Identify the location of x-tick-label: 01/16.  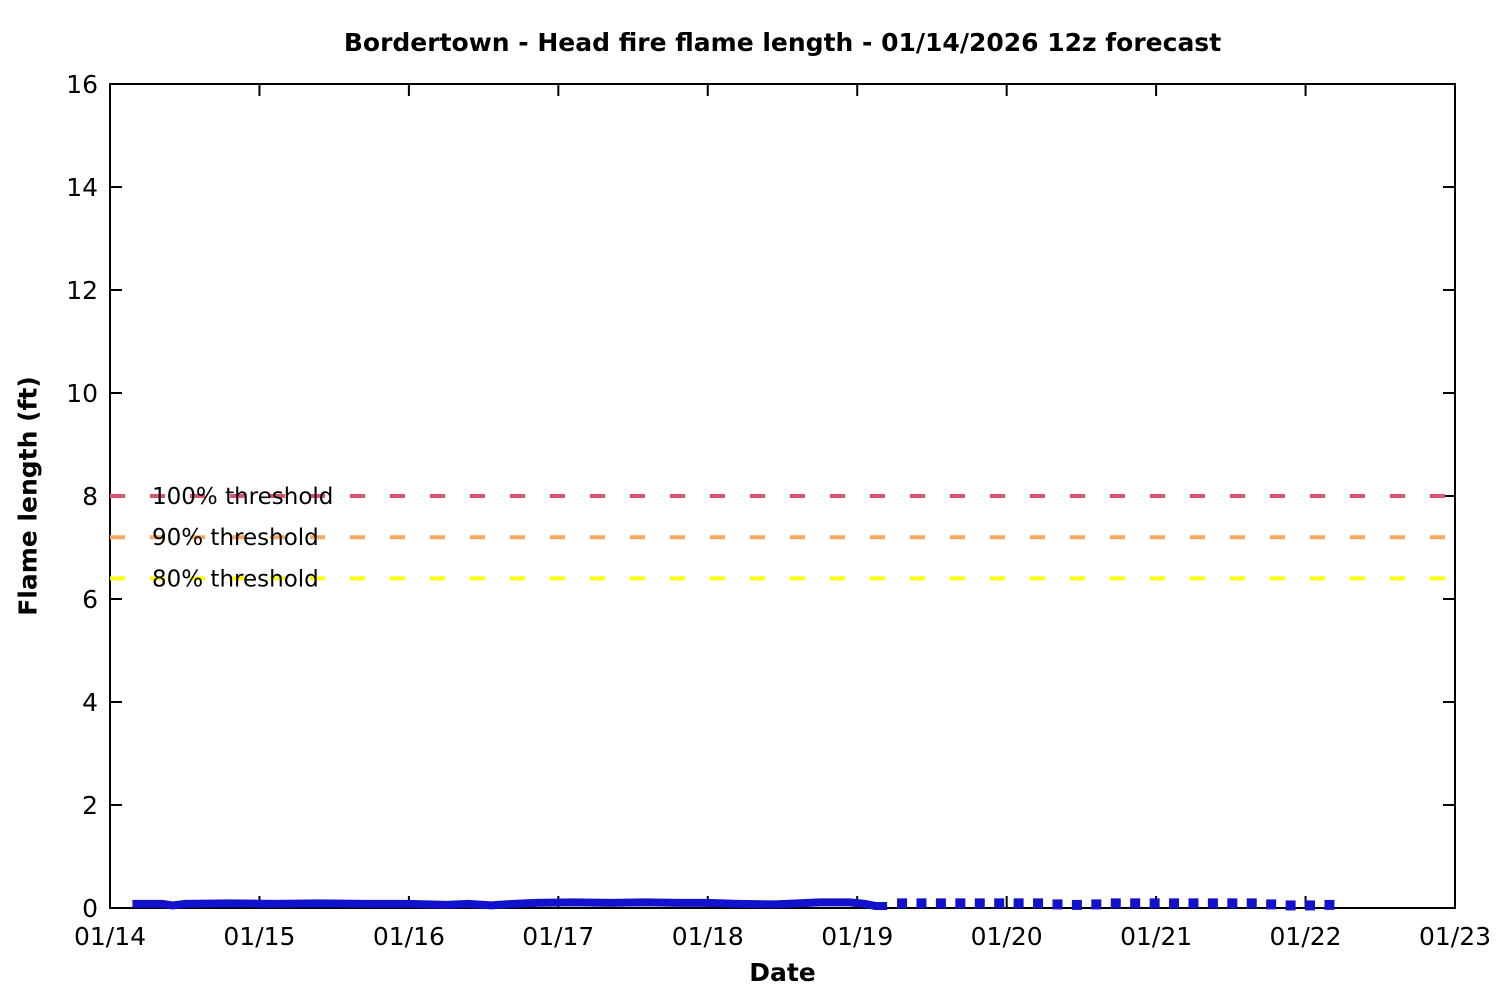
(409, 936).